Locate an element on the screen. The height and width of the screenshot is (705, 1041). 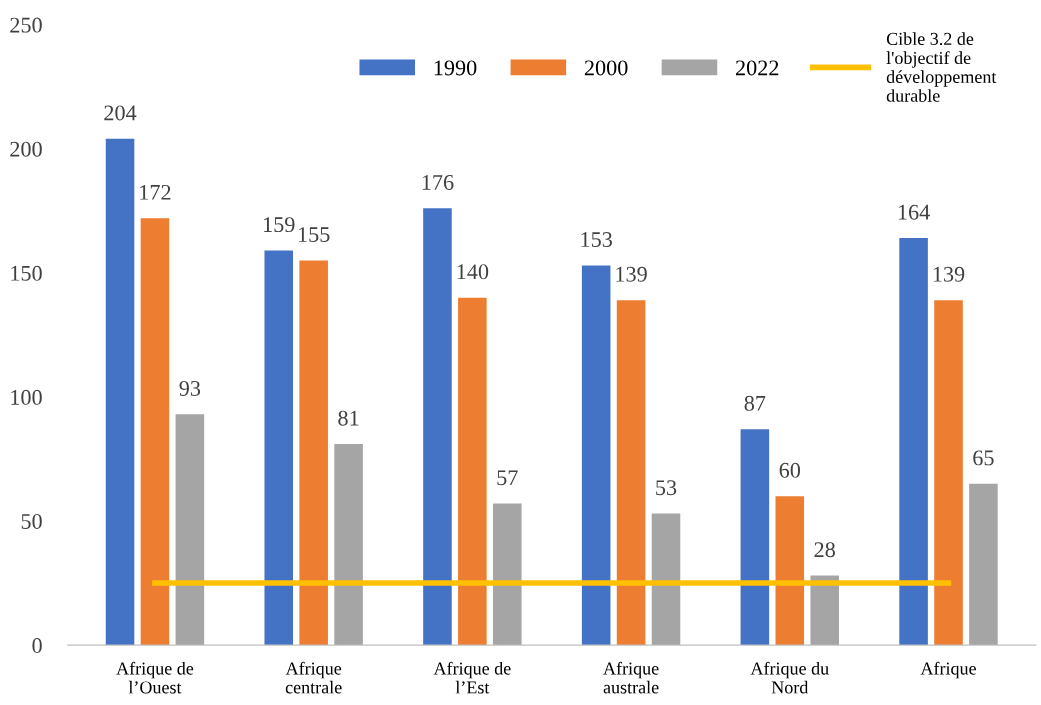
data-label: 57 is located at coordinates (507, 478).